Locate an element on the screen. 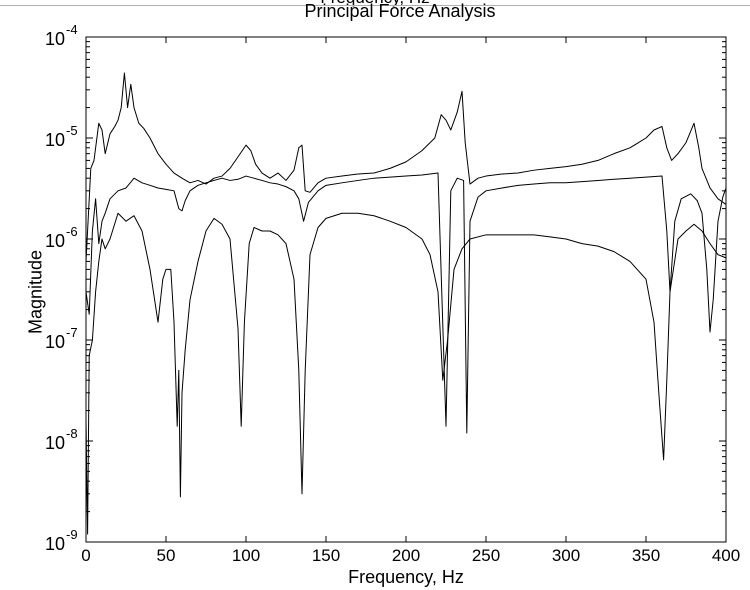 This screenshot has height=590, width=750. x-axis-label: Frequency, Hz is located at coordinates (406, 577).